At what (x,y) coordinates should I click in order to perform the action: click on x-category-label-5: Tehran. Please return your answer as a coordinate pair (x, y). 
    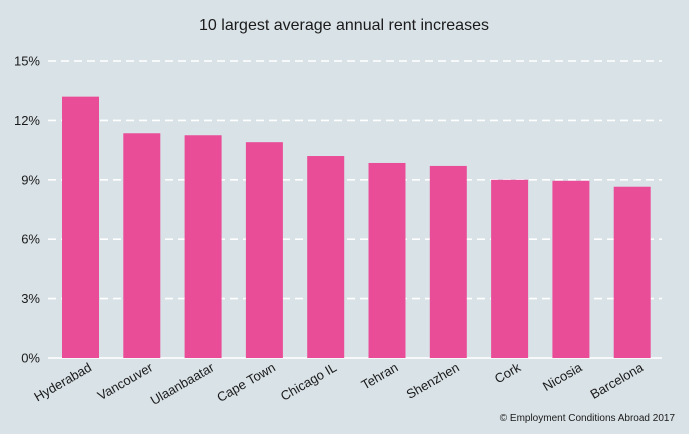
    Looking at the image, I should click on (380, 376).